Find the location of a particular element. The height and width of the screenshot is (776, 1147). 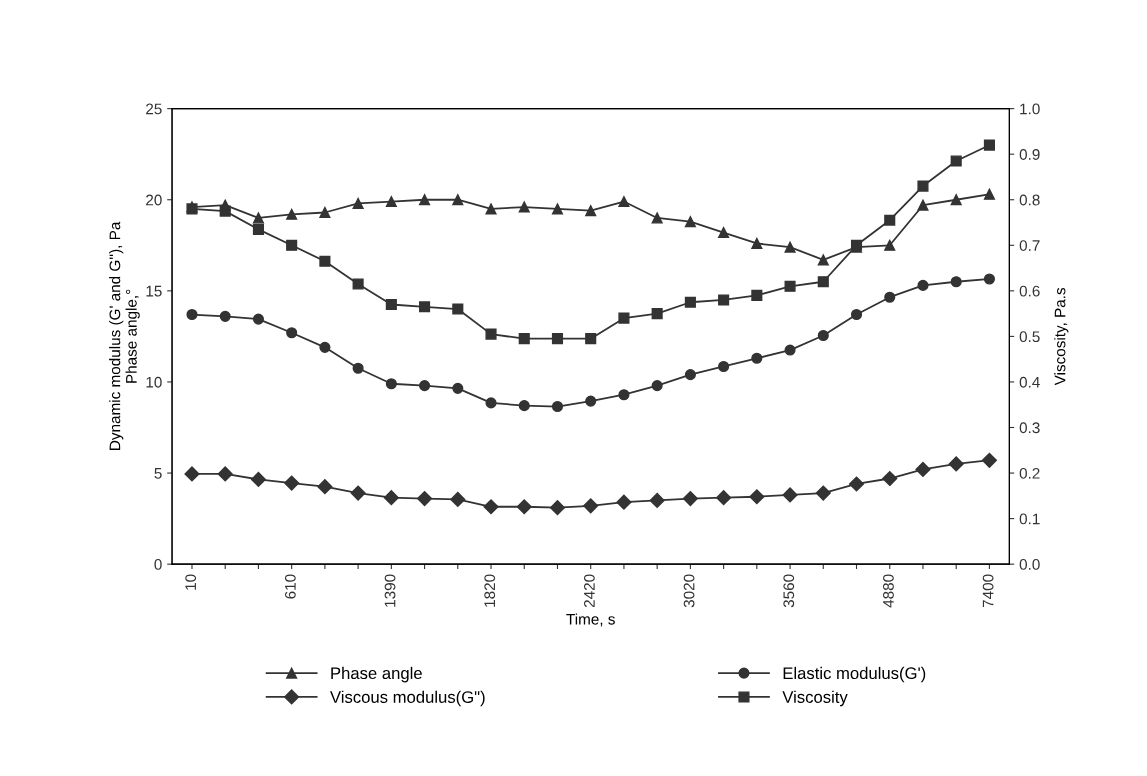

x-tick-label: 4880 is located at coordinates (888, 591).